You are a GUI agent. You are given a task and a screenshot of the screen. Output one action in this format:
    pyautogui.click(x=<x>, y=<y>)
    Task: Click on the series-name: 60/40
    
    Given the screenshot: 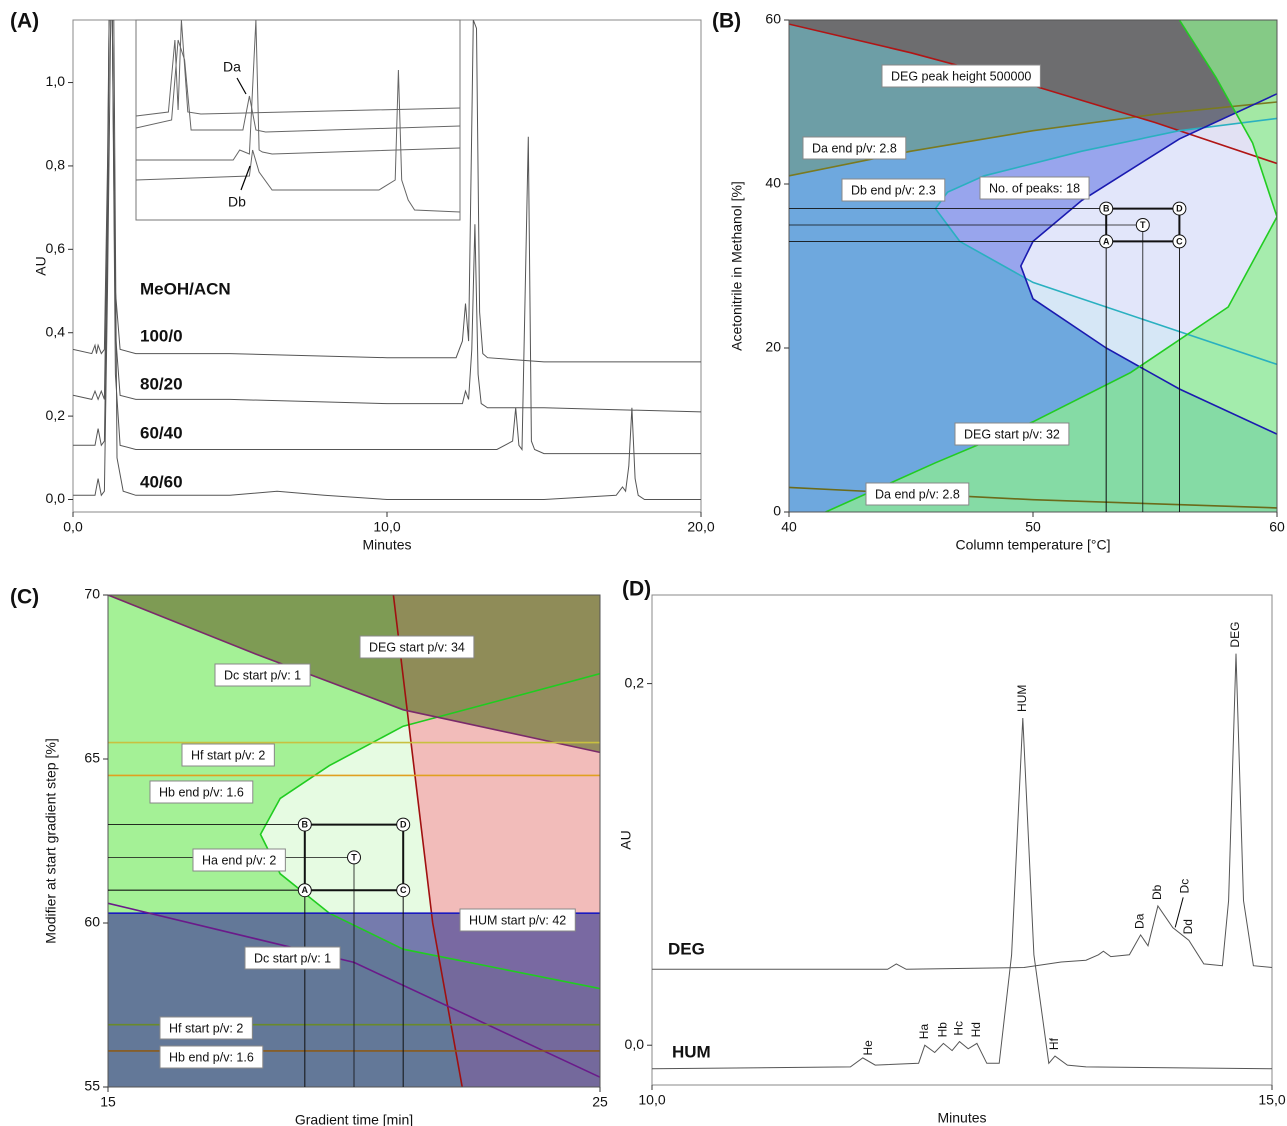 What is the action you would take?
    pyautogui.click(x=161, y=432)
    